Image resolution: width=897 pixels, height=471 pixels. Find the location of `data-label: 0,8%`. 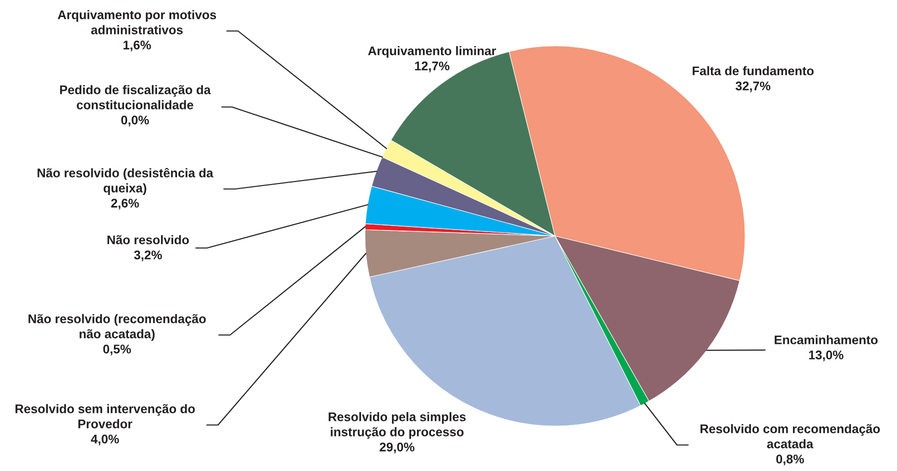

data-label: 0,8% is located at coordinates (790, 460).